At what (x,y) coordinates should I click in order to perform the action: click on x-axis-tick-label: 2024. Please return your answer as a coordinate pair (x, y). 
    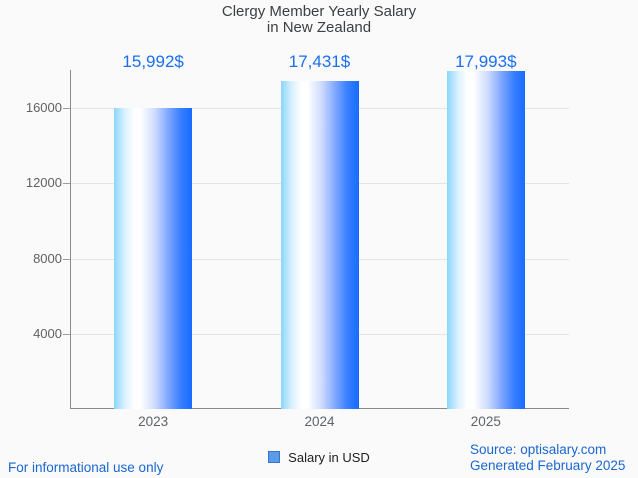
    Looking at the image, I should click on (319, 421).